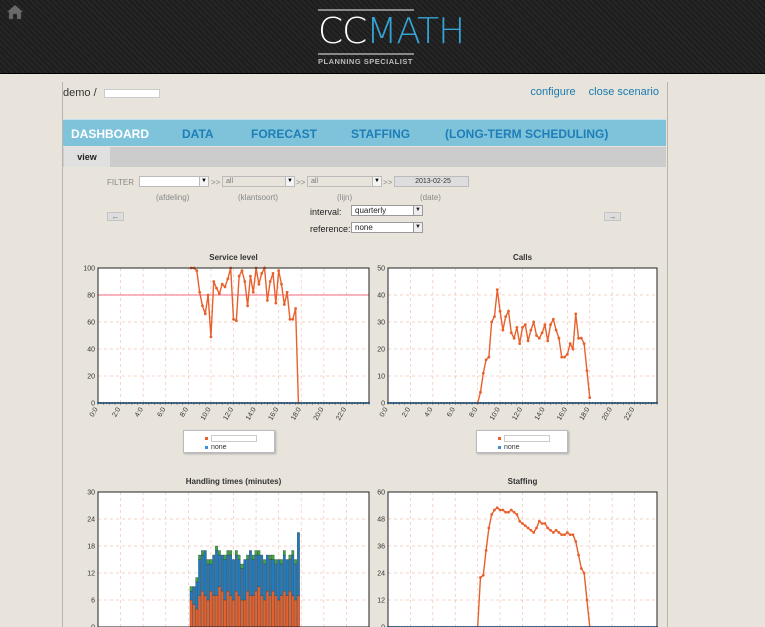  Describe the element at coordinates (131, 93) in the screenshot. I see `scenario-name-field` at that location.